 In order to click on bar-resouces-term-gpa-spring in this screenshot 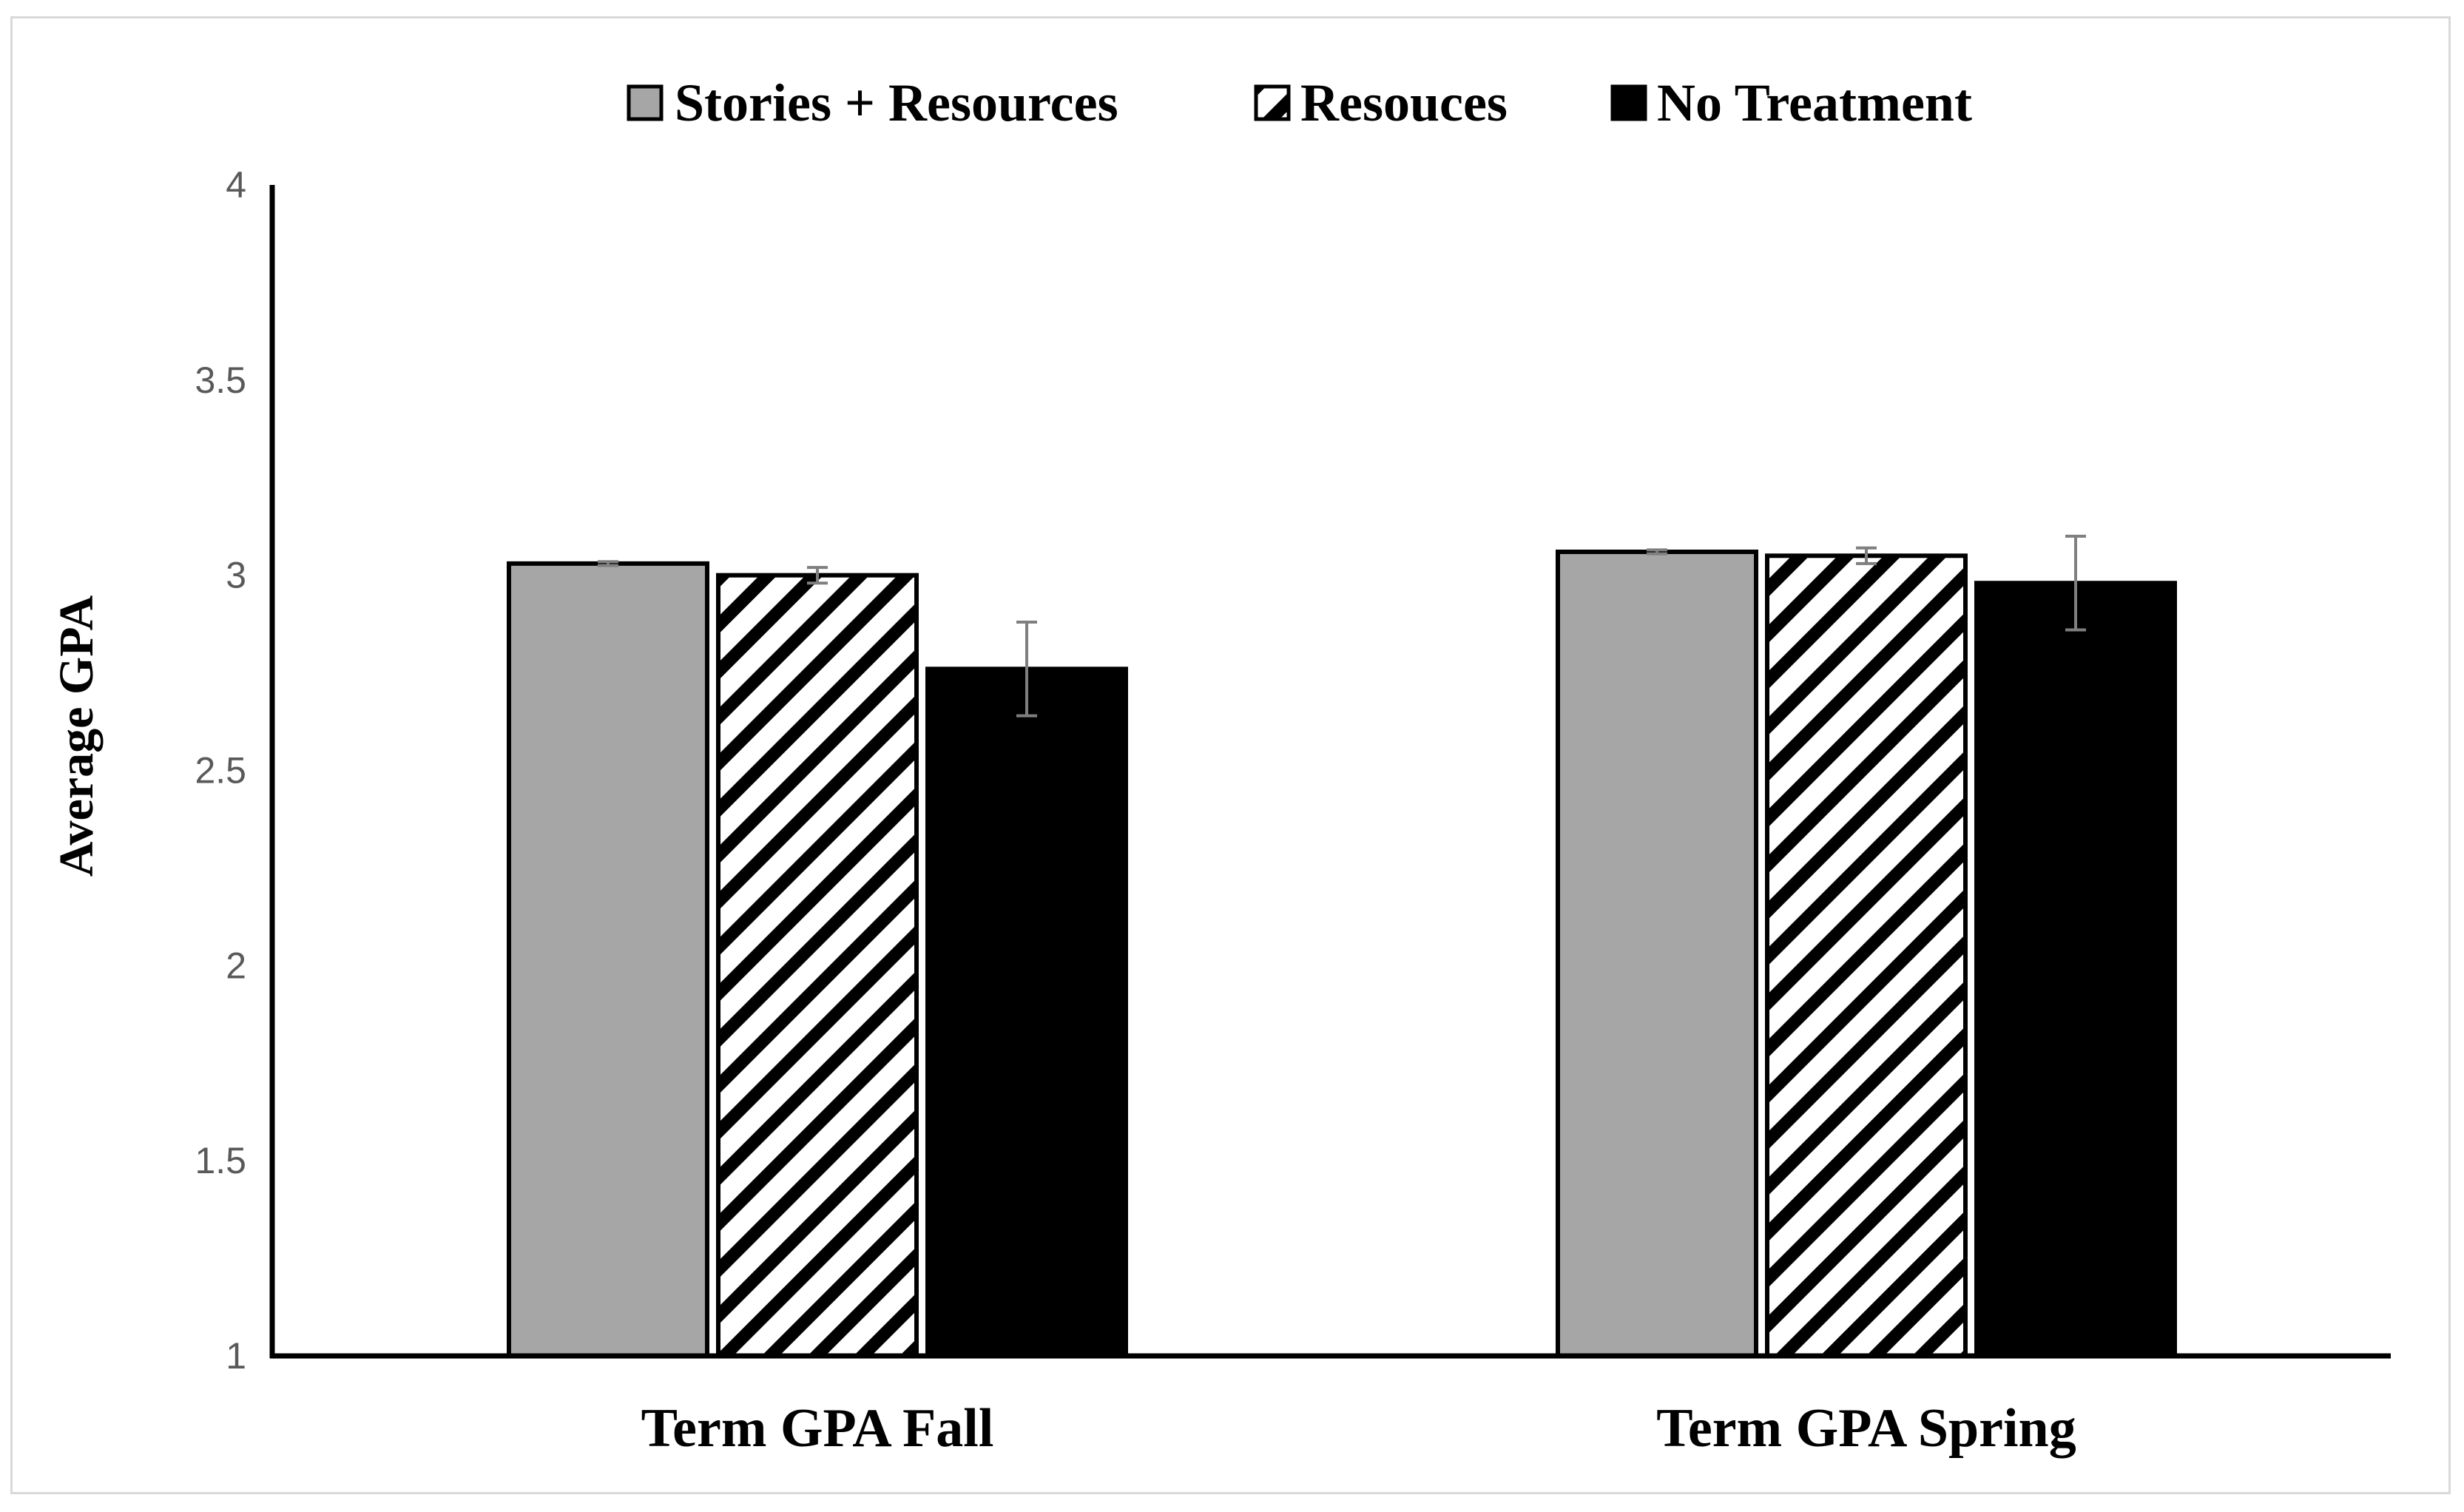, I will do `click(1867, 955)`.